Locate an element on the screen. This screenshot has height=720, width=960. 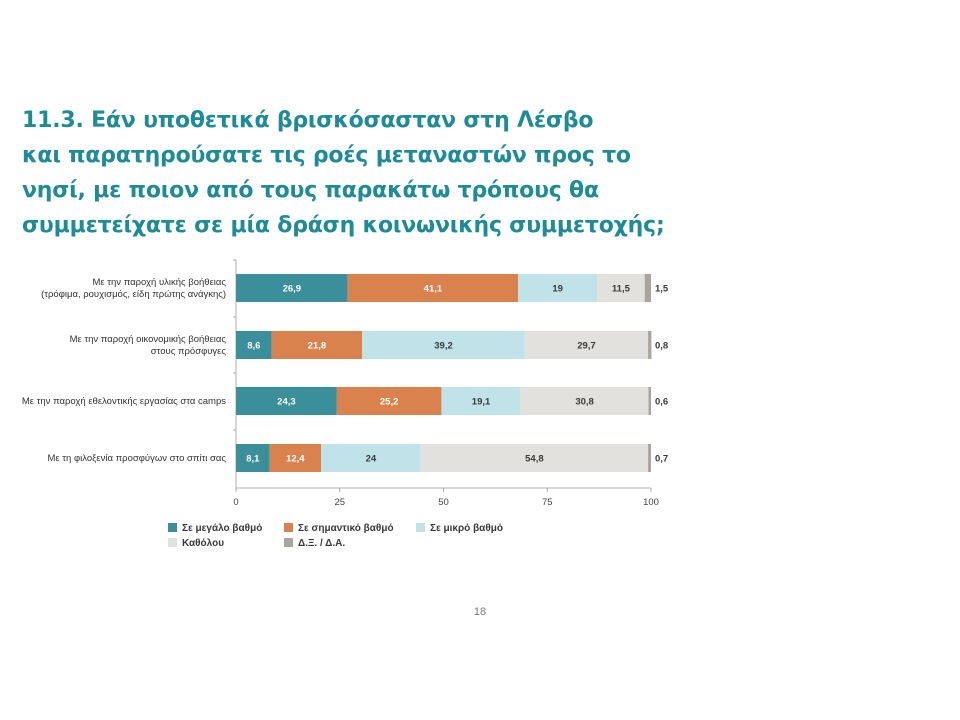
x-tick-label: 100 is located at coordinates (651, 502).